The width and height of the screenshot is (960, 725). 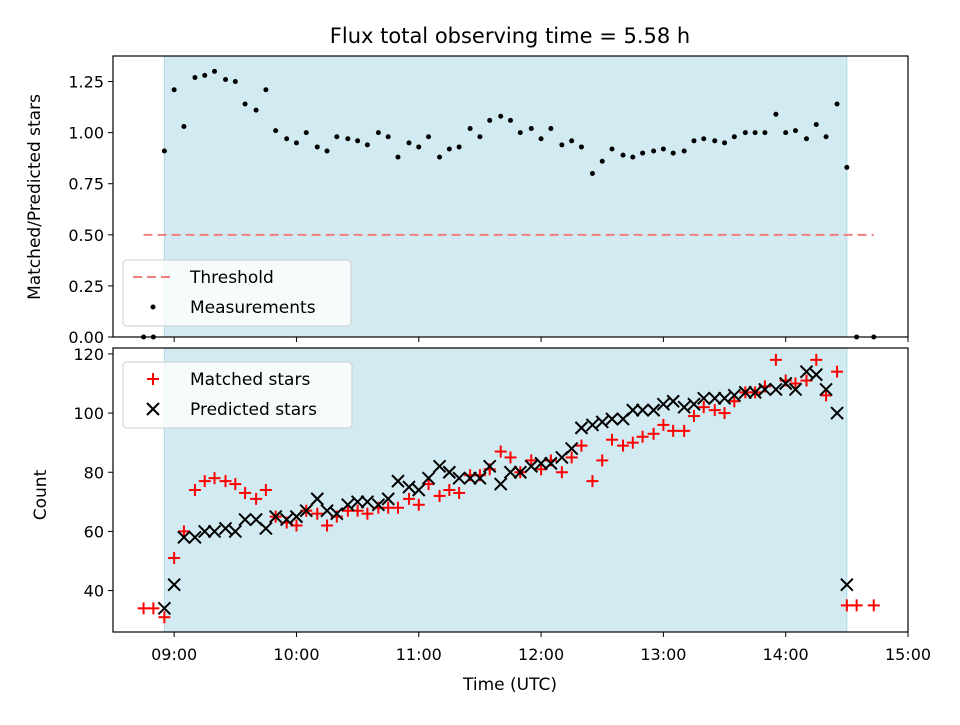 What do you see at coordinates (86, 286) in the screenshot?
I see `ratio-ytick-label: 0.25` at bounding box center [86, 286].